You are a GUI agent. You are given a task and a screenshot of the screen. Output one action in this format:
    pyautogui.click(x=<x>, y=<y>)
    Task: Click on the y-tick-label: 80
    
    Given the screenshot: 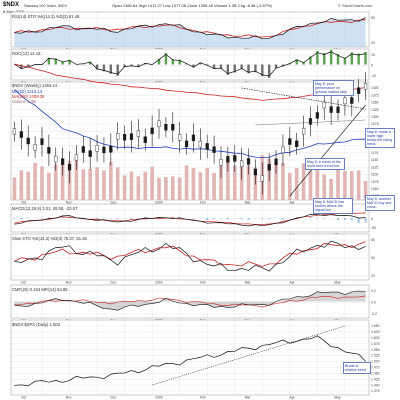 What is the action you would take?
    pyautogui.click(x=373, y=18)
    